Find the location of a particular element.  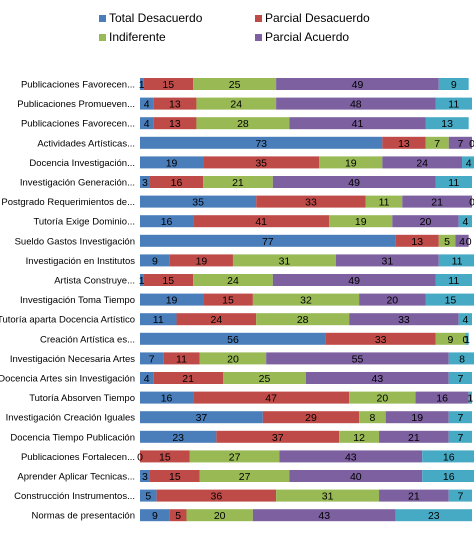

category-label: Tutoría aparta Docencia Artístico is located at coordinates (67, 320).